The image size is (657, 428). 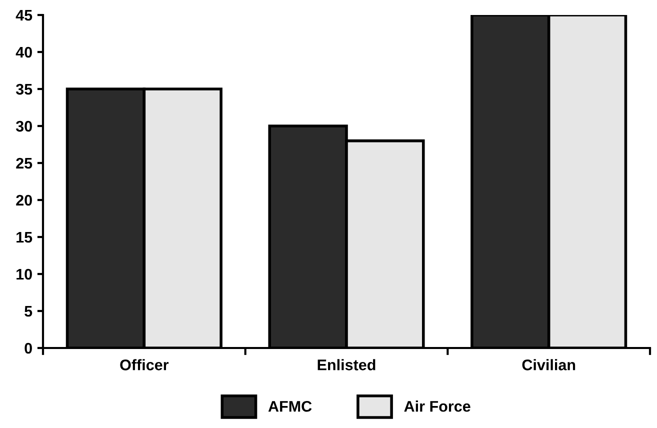 What do you see at coordinates (28, 311) in the screenshot?
I see `y-tick-label: 5` at bounding box center [28, 311].